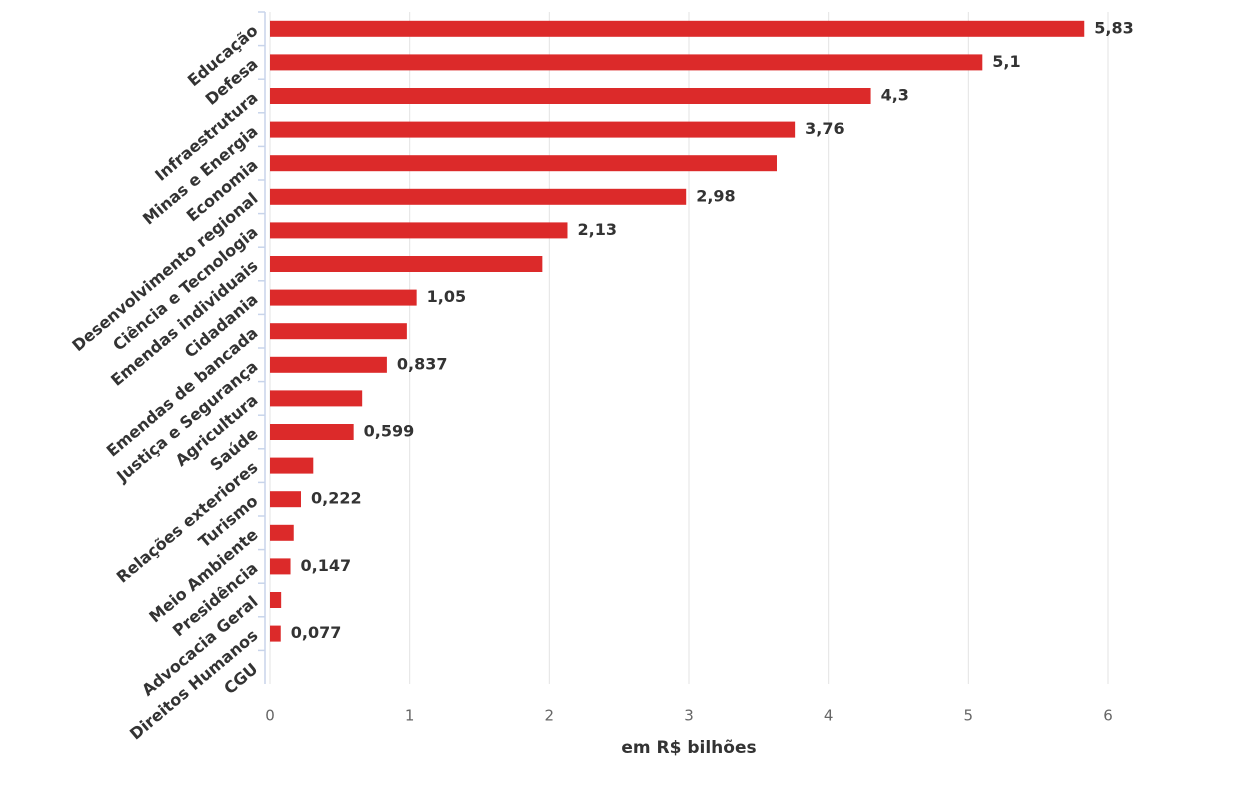 The image size is (1240, 788). What do you see at coordinates (326, 565) in the screenshot?
I see `data-label: 0,147` at bounding box center [326, 565].